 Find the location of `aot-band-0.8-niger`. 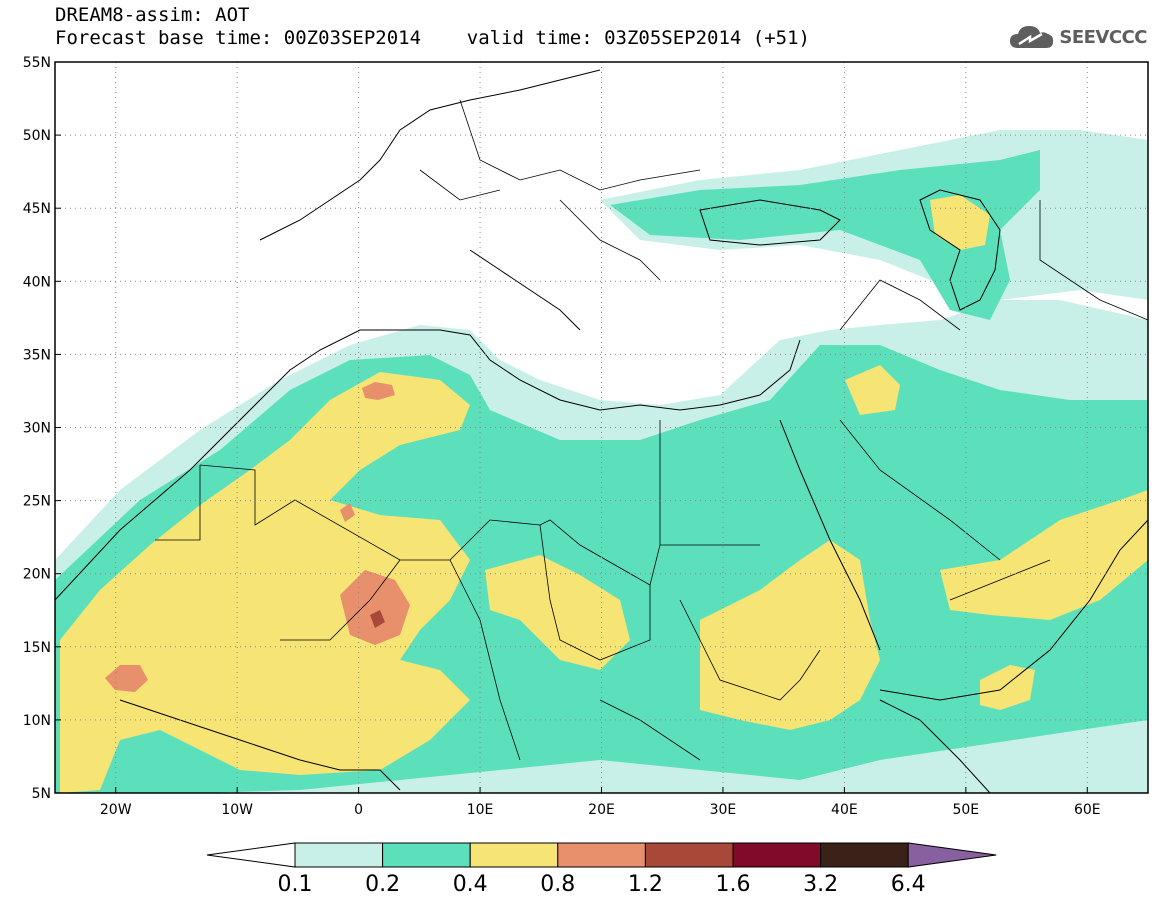

aot-band-0.8-niger is located at coordinates (375, 607).